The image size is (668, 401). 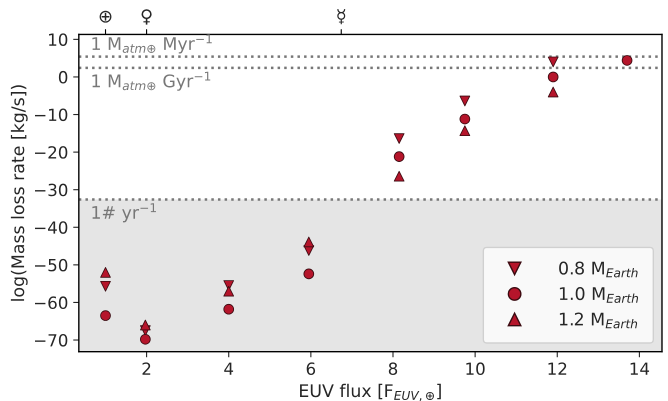 What do you see at coordinates (51, 152) in the screenshot?
I see `y-tick-label: −20` at bounding box center [51, 152].